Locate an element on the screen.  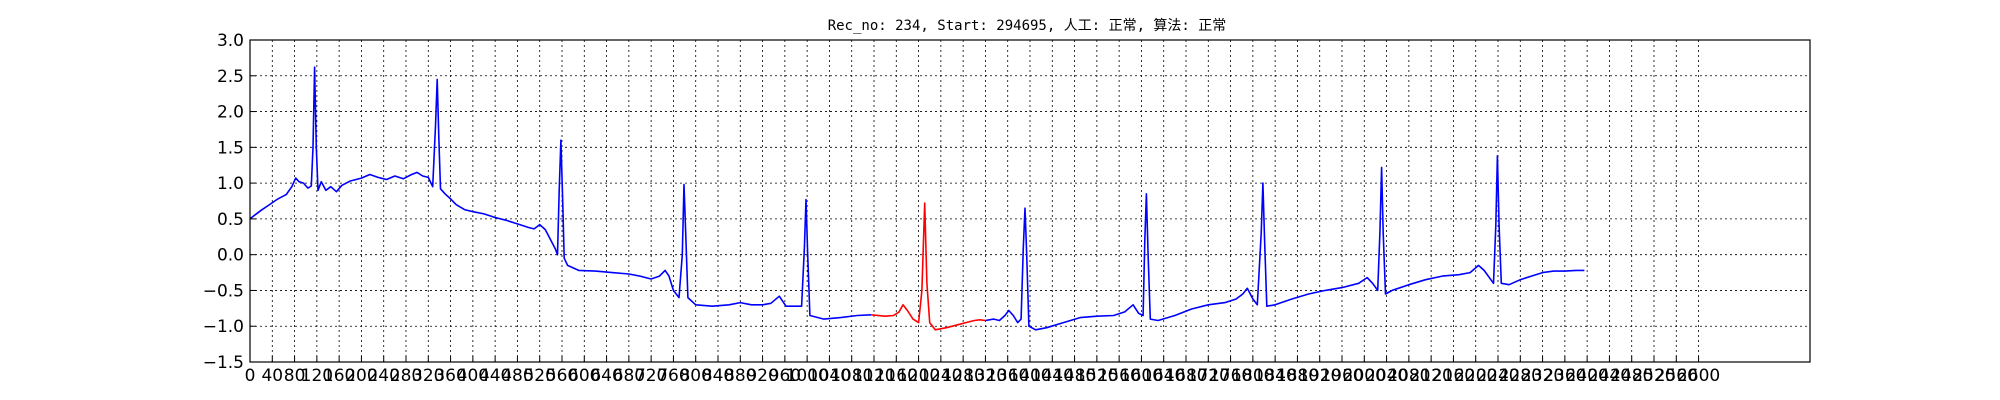
x-tick-label: 2400 is located at coordinates (1587, 376).